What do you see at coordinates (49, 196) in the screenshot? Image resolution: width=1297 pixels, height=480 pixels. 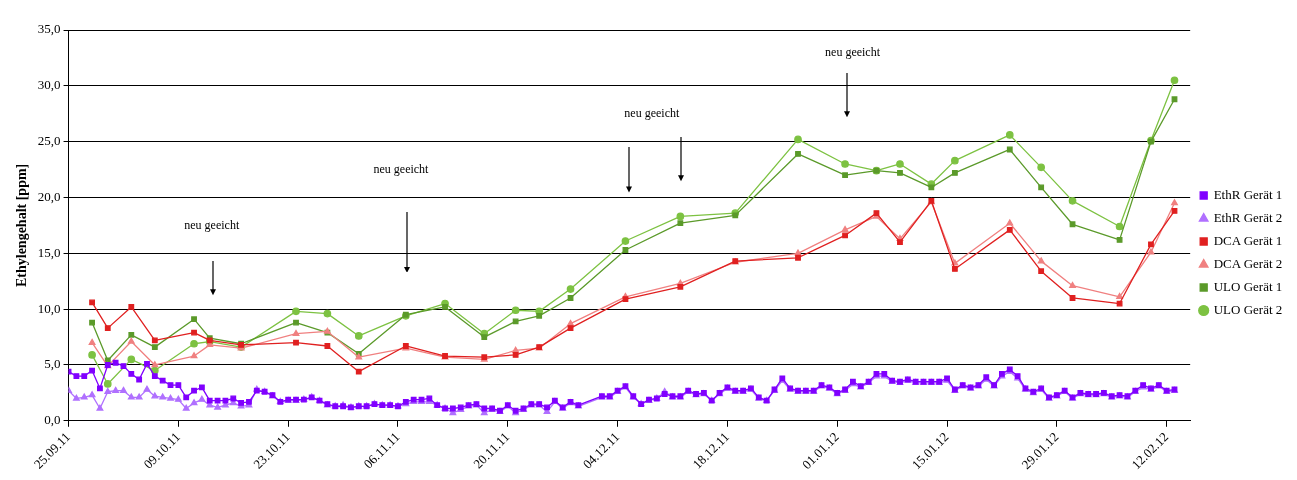 I see `y-tick-label: 20,0` at bounding box center [49, 196].